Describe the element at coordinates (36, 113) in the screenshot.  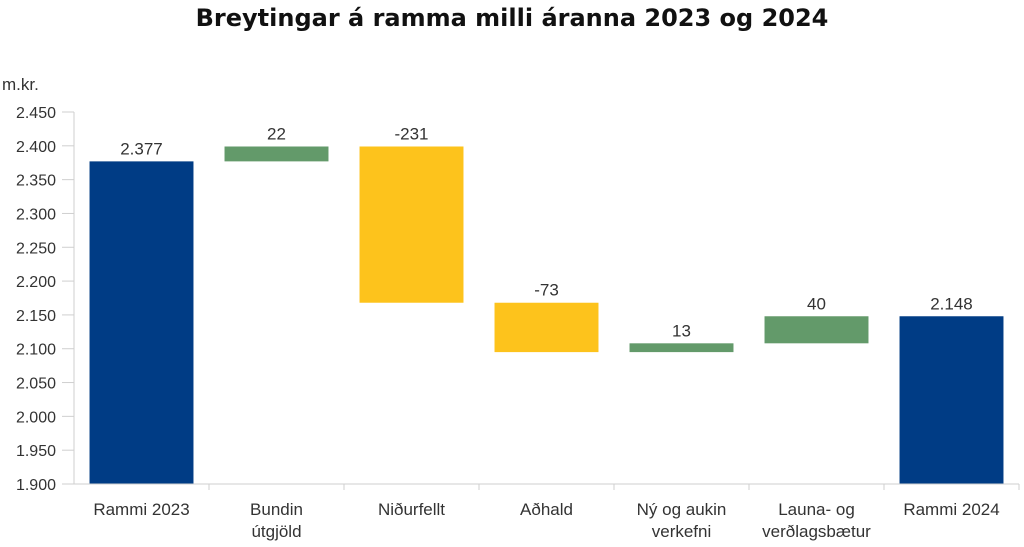
I see `y-tick-label: 2.450` at that location.